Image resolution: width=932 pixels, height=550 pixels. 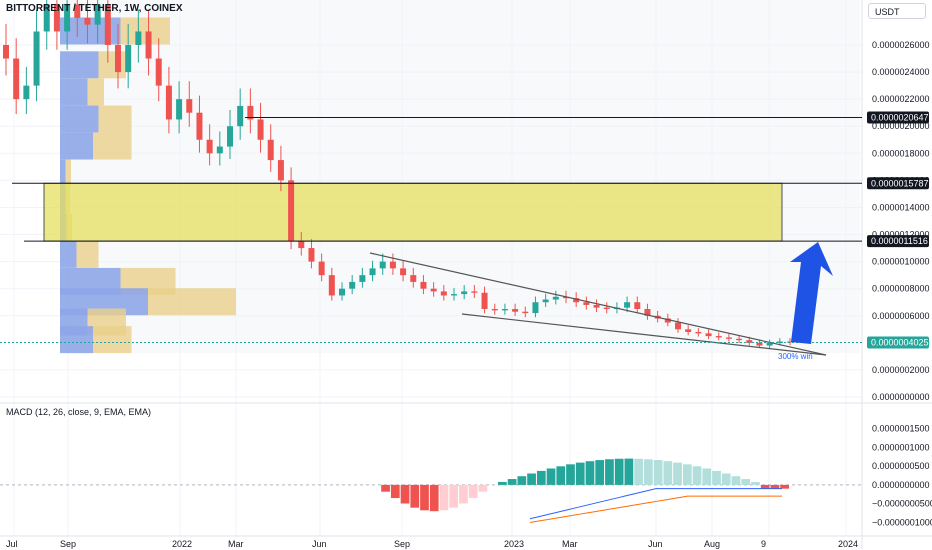 I want to click on macd-tick: 0.0000001000, so click(x=901, y=447).